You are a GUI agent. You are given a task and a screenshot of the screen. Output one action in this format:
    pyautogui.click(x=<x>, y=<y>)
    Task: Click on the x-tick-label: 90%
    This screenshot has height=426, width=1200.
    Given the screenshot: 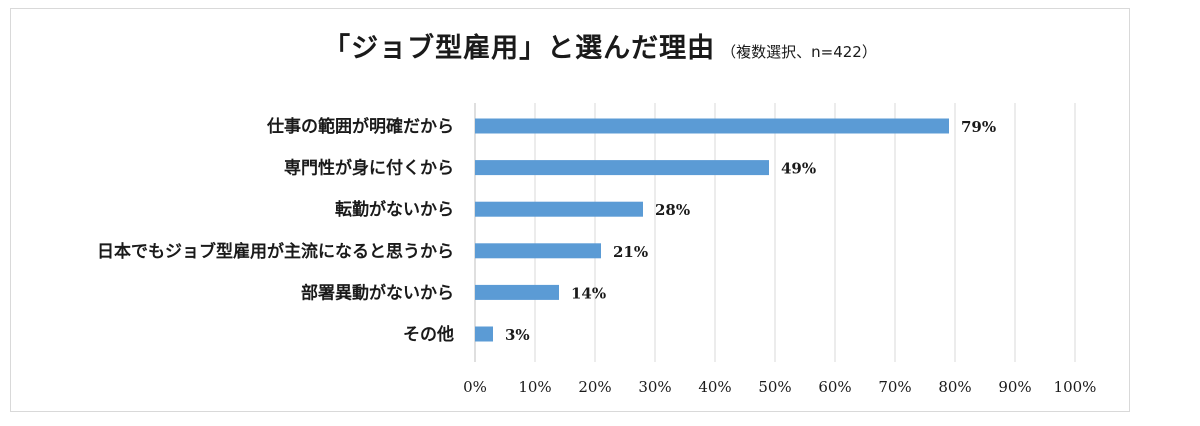 What is the action you would take?
    pyautogui.click(x=1014, y=387)
    